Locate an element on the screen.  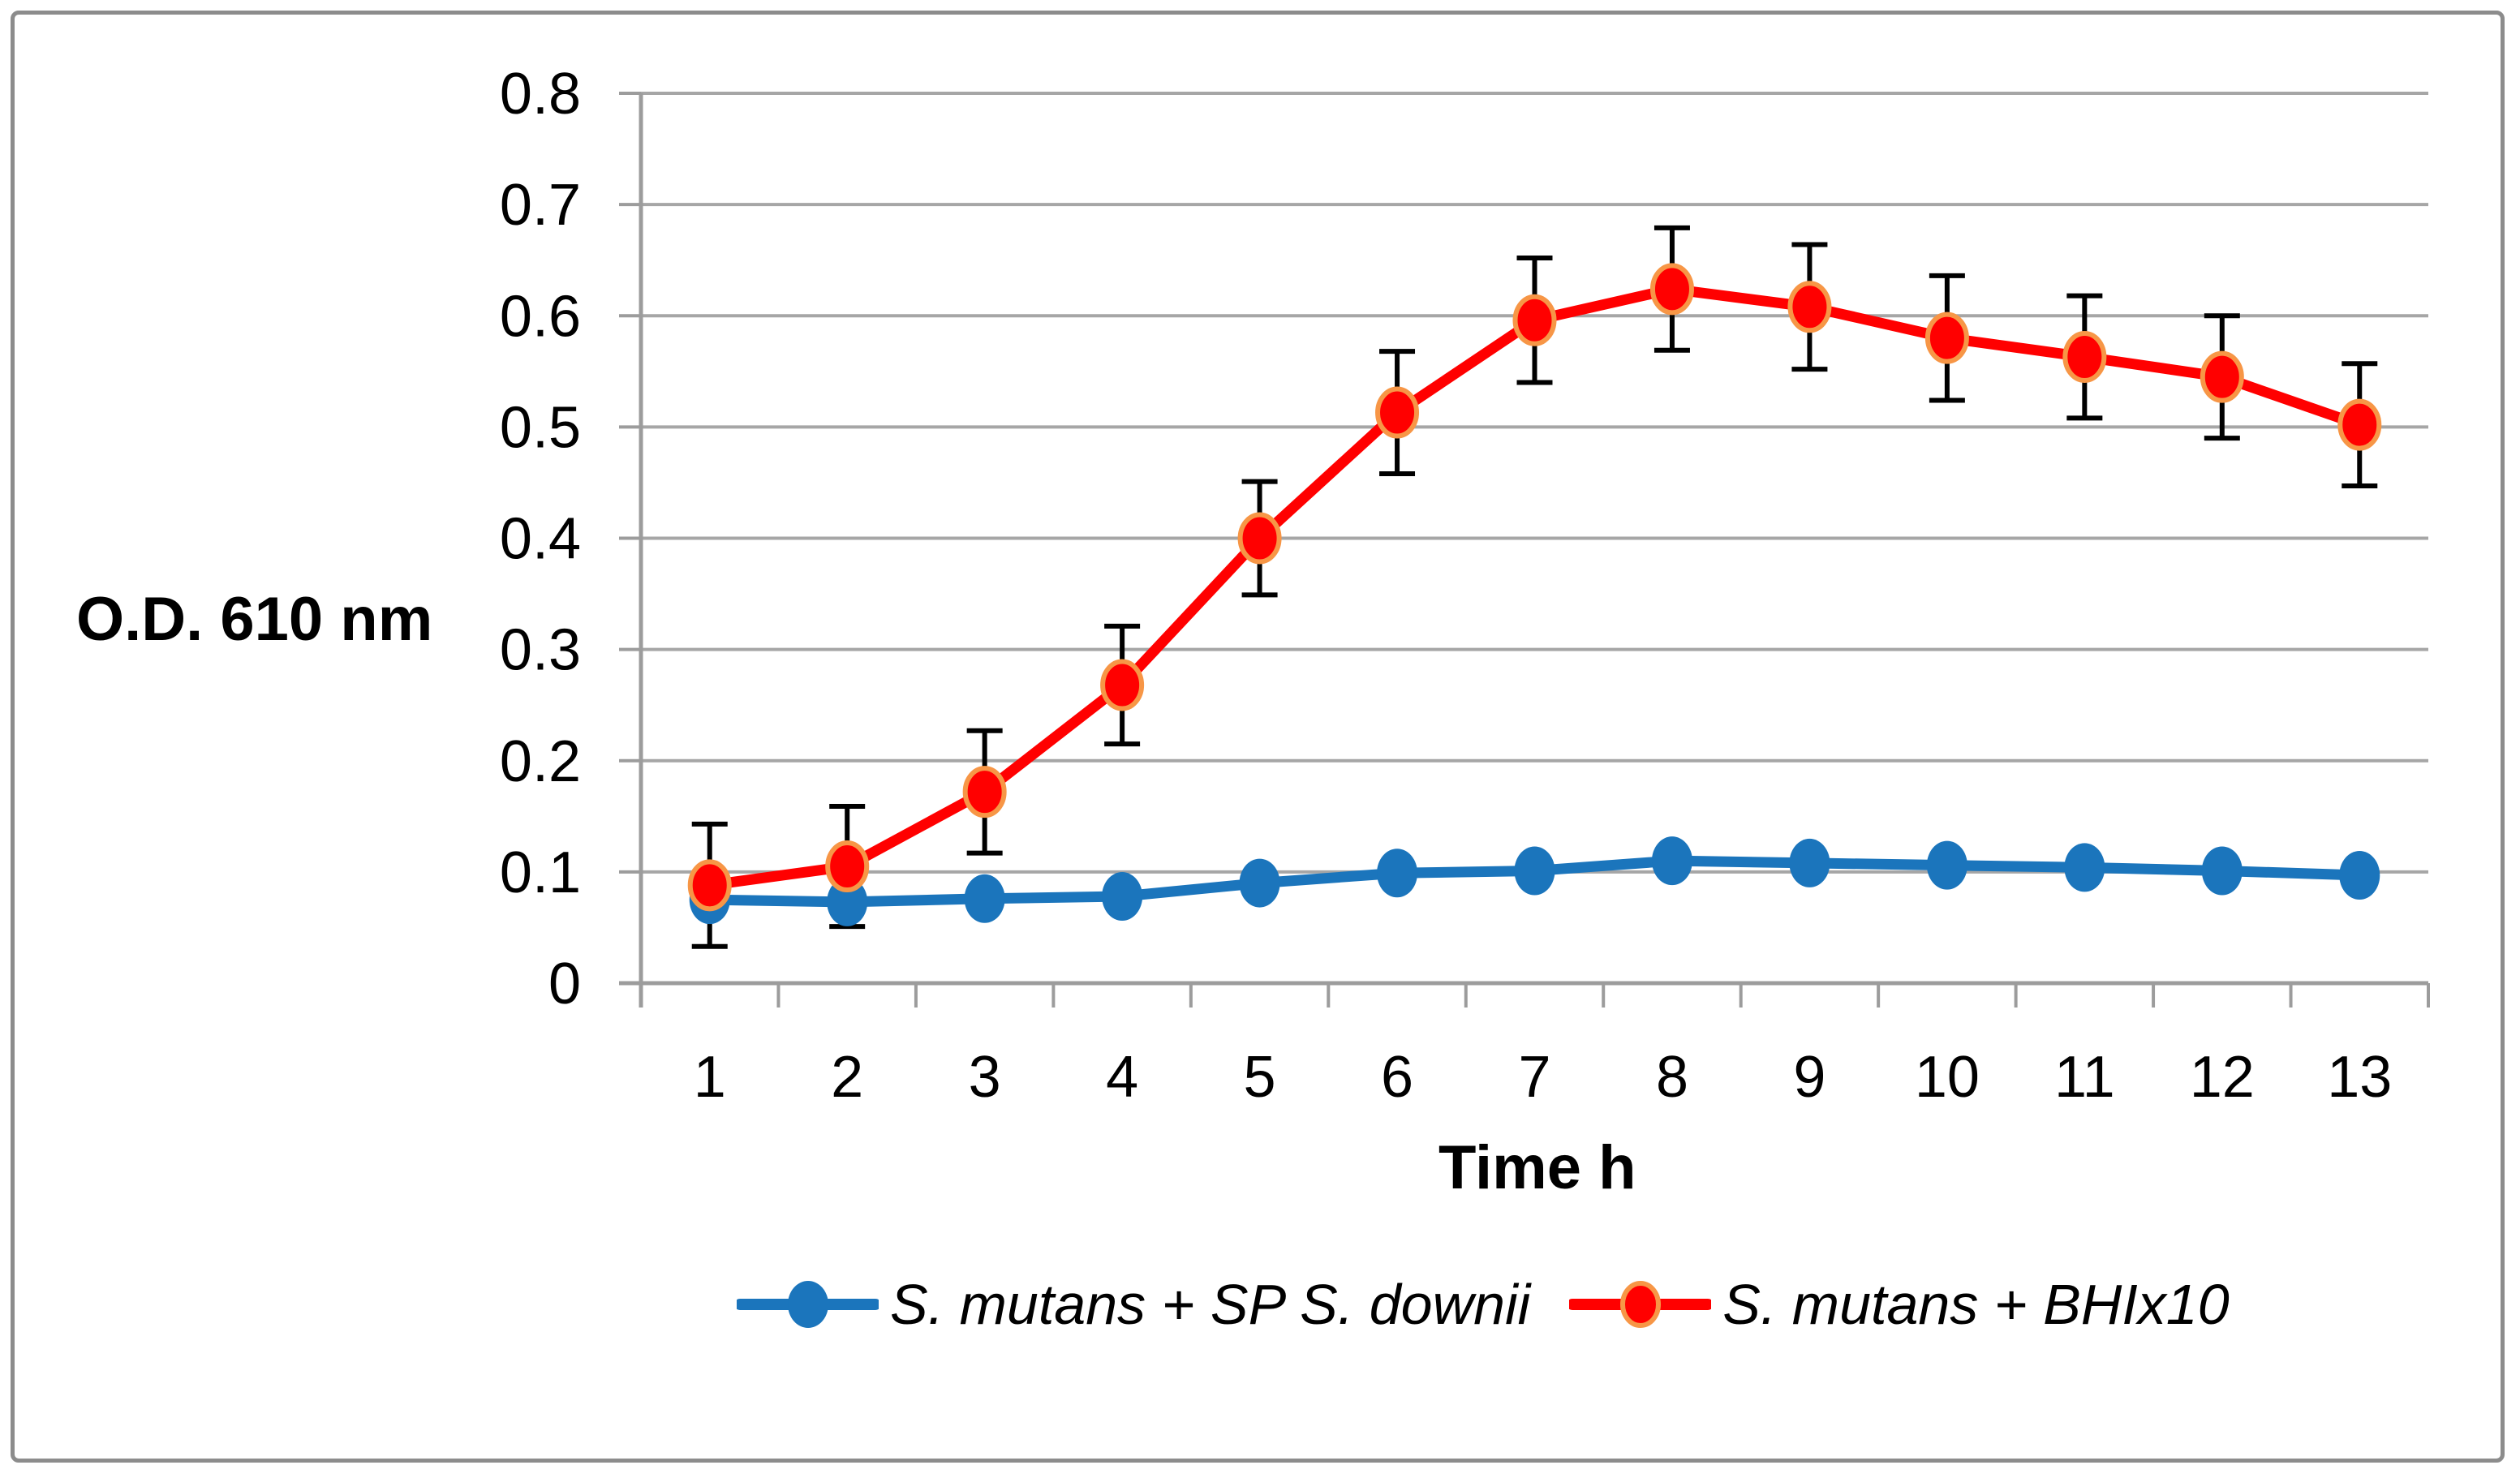
x-tick-label: 4 is located at coordinates (1122, 1077).